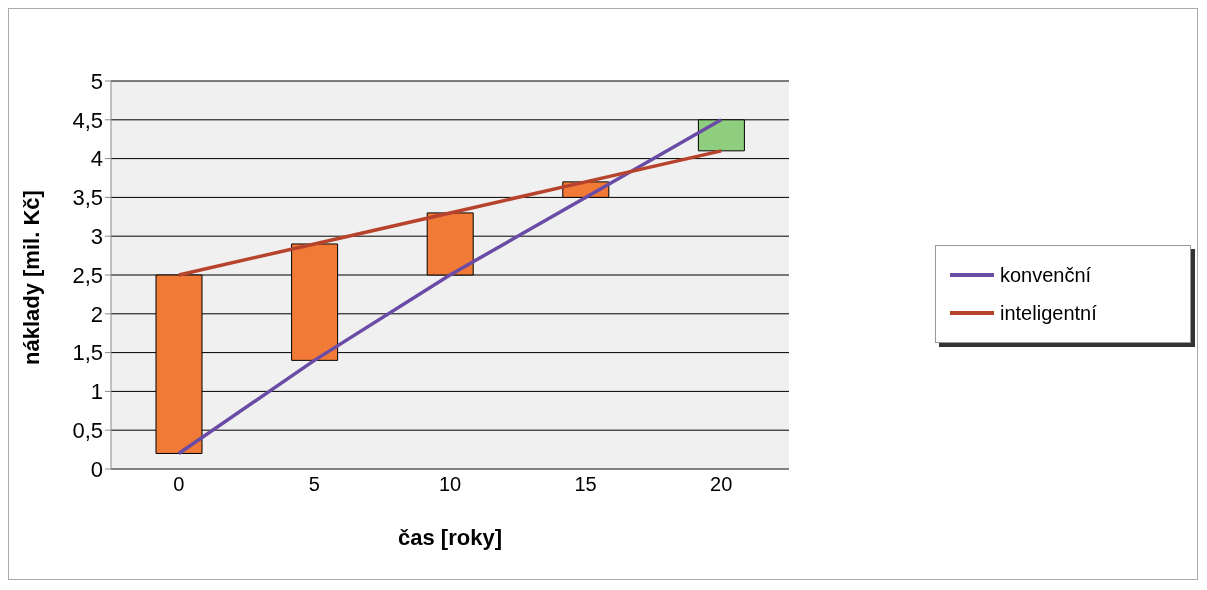 The height and width of the screenshot is (590, 1207). What do you see at coordinates (450, 484) in the screenshot?
I see `x-tick-label: 10` at bounding box center [450, 484].